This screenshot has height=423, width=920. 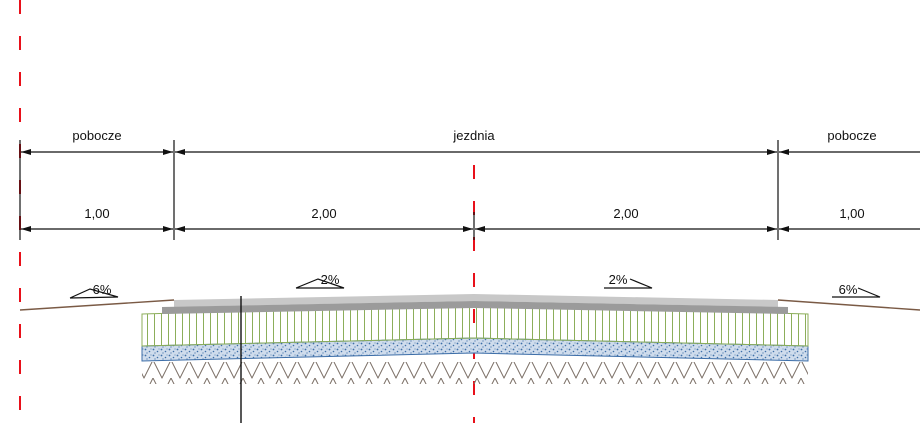 I want to click on slope-right-lane-value: 2%, so click(x=618, y=279).